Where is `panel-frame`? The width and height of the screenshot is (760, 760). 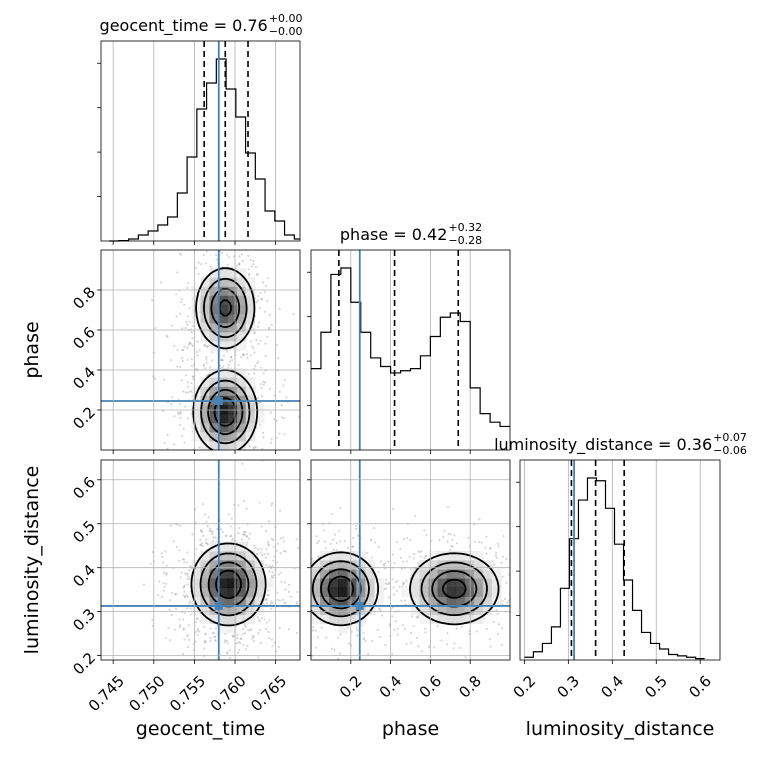 panel-frame is located at coordinates (410, 350).